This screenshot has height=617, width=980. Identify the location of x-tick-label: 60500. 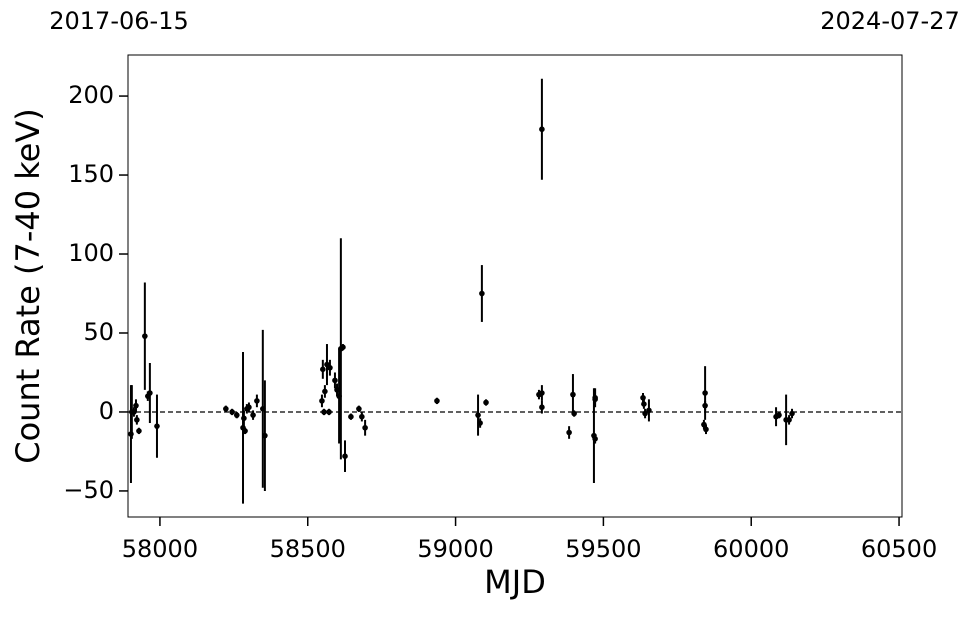
(899, 549).